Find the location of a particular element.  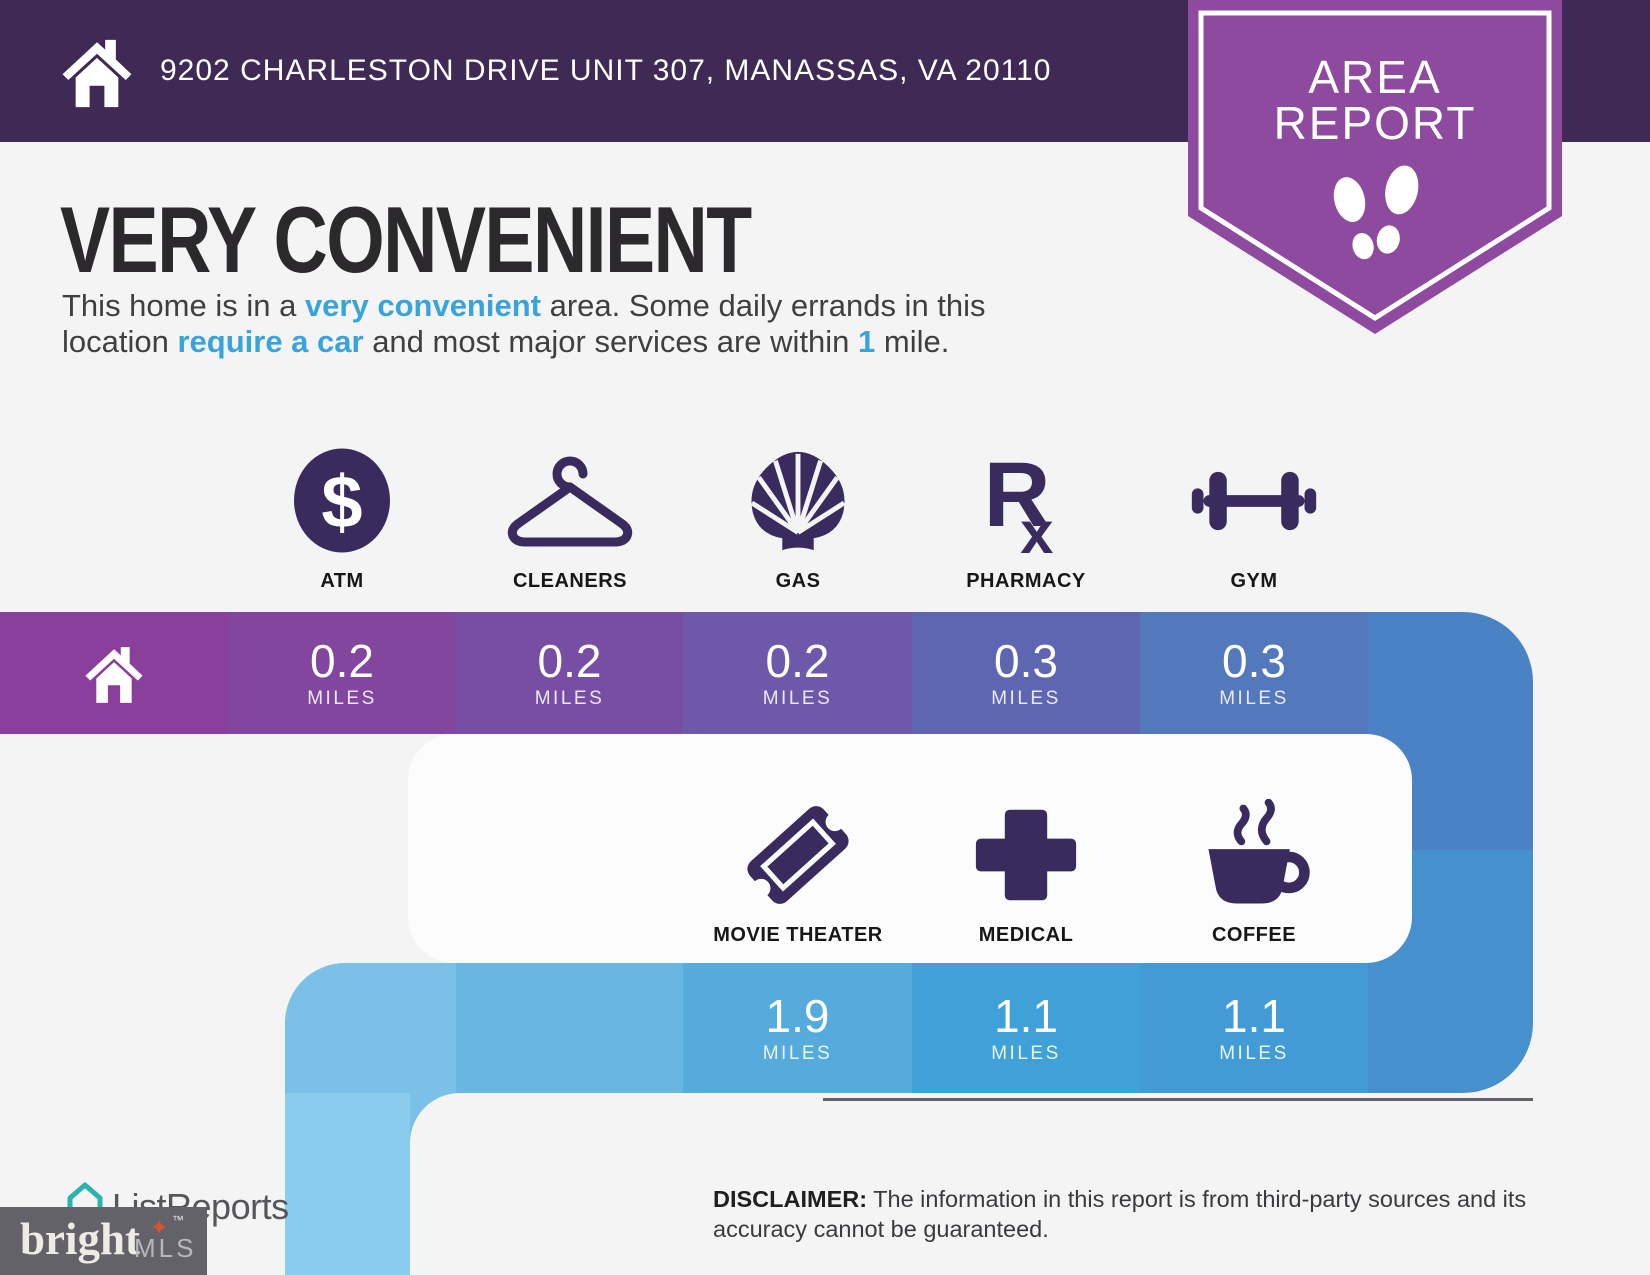

place-label: ATM is located at coordinates (342, 581).